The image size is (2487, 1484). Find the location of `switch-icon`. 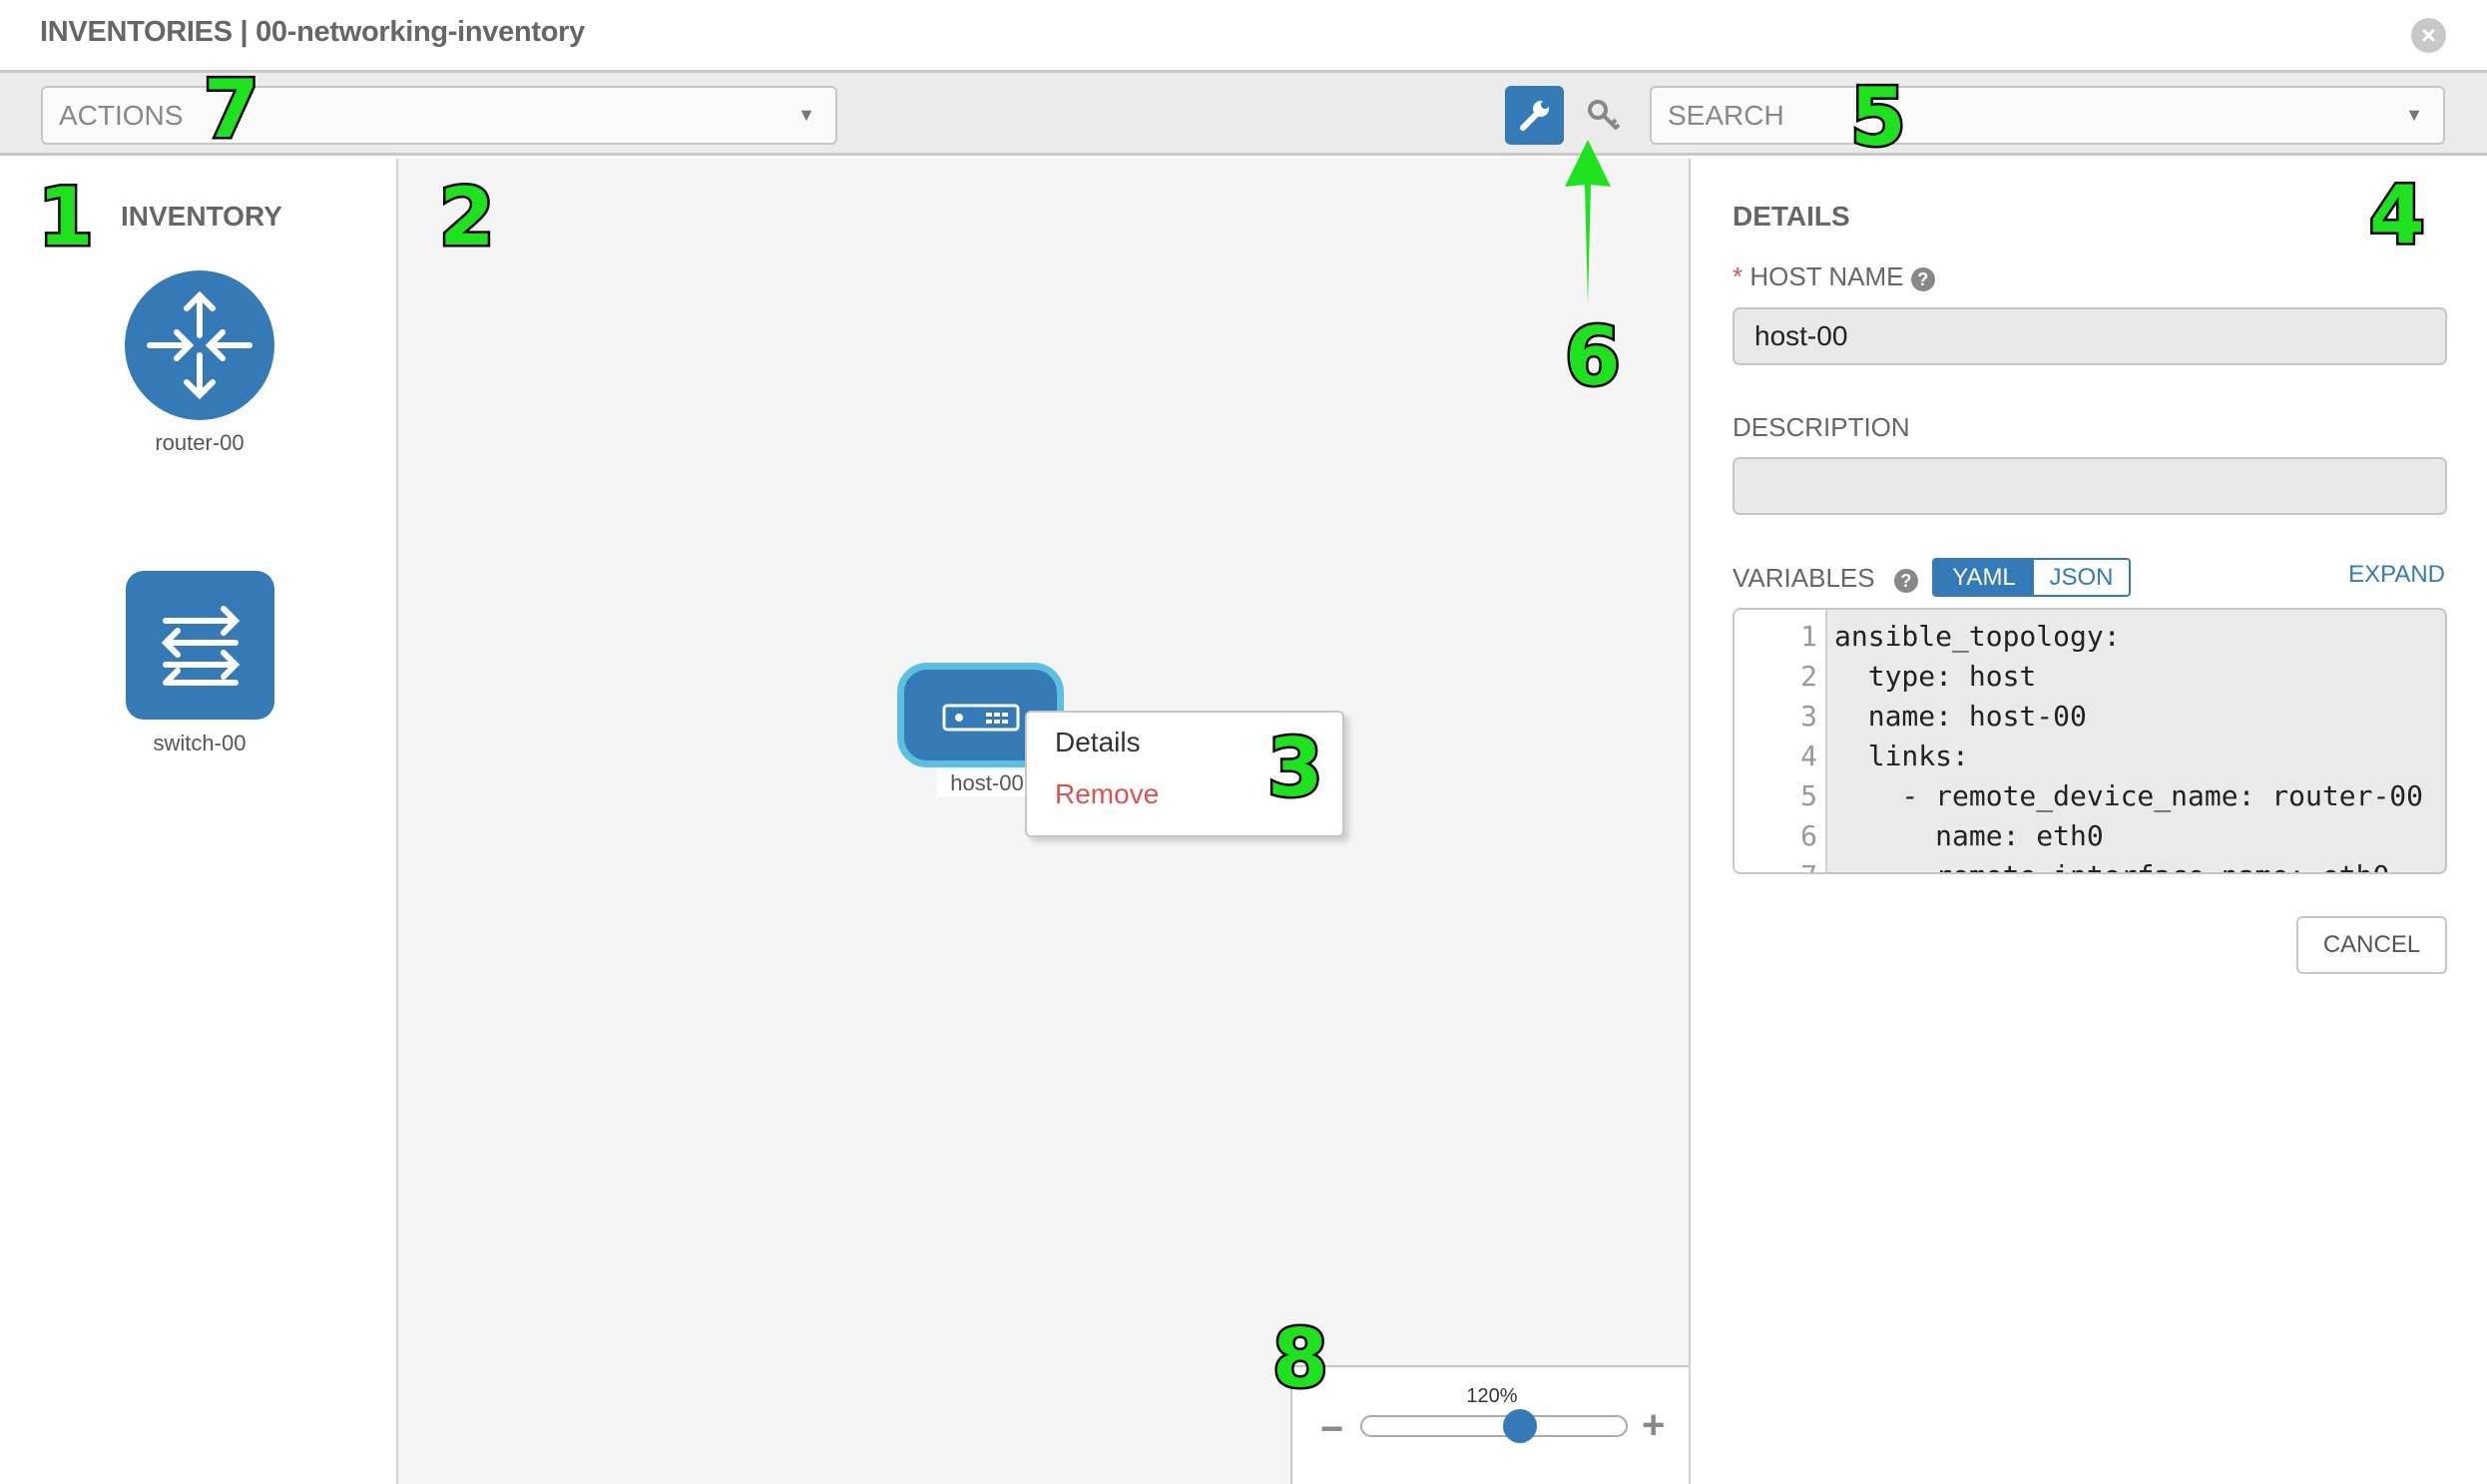

switch-icon is located at coordinates (201, 646).